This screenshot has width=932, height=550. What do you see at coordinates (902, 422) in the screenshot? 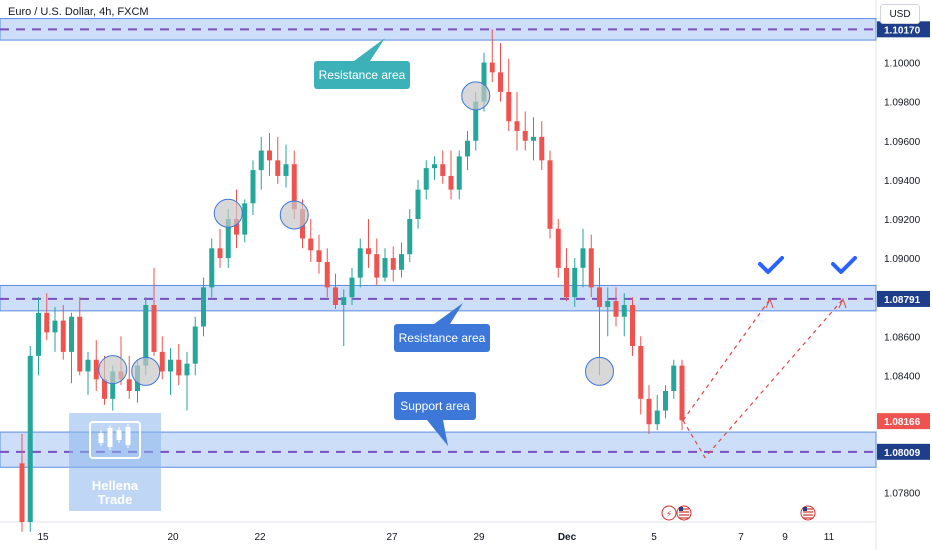
I see `price-label-text: 1.08166` at bounding box center [902, 422].